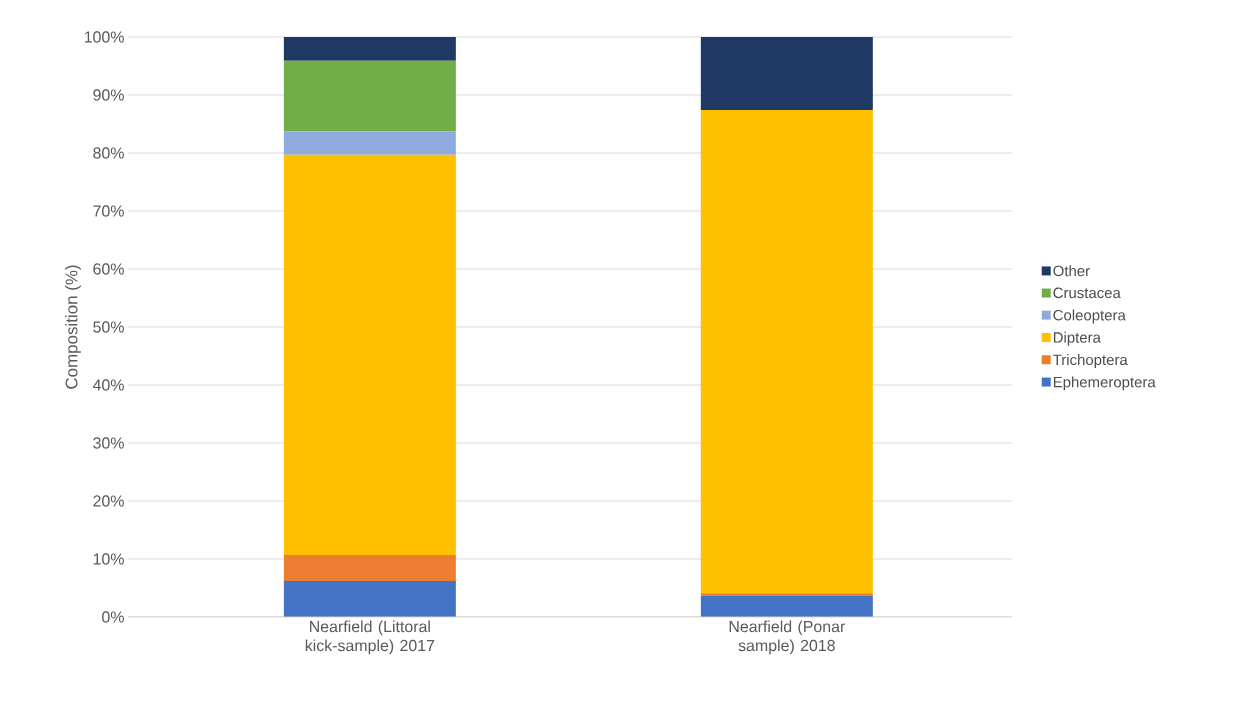 The width and height of the screenshot is (1244, 721). Describe the element at coordinates (1090, 361) in the screenshot. I see `legend-label: Trichoptera` at that location.